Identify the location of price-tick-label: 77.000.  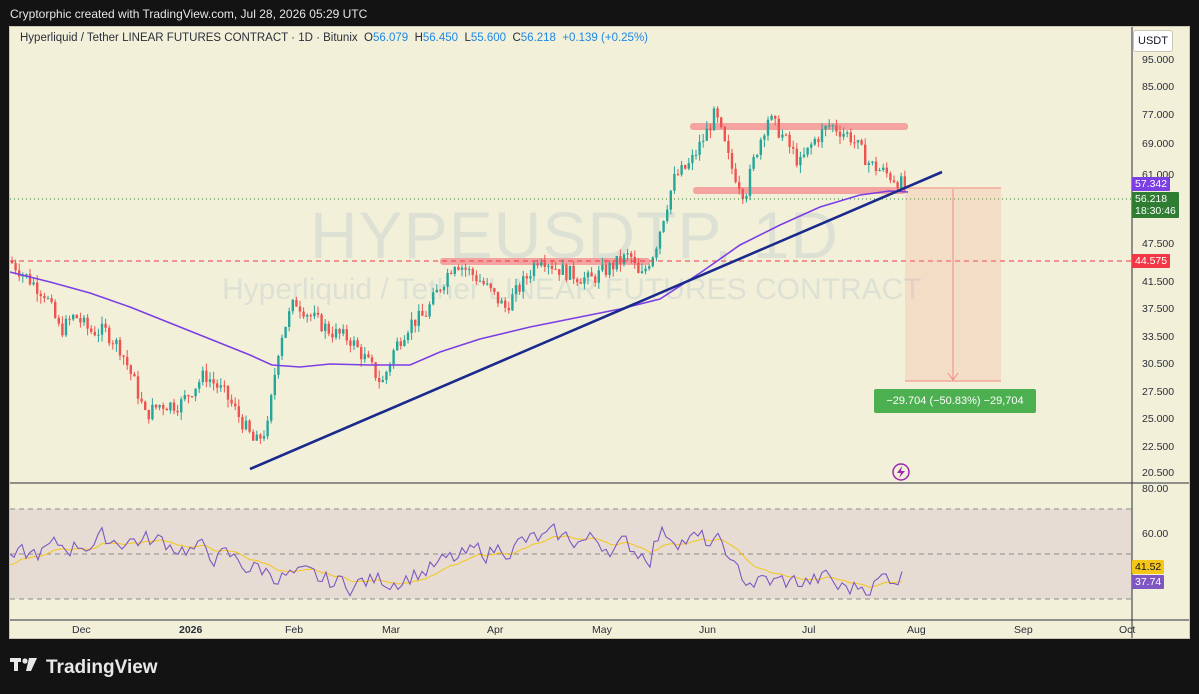
(1158, 115).